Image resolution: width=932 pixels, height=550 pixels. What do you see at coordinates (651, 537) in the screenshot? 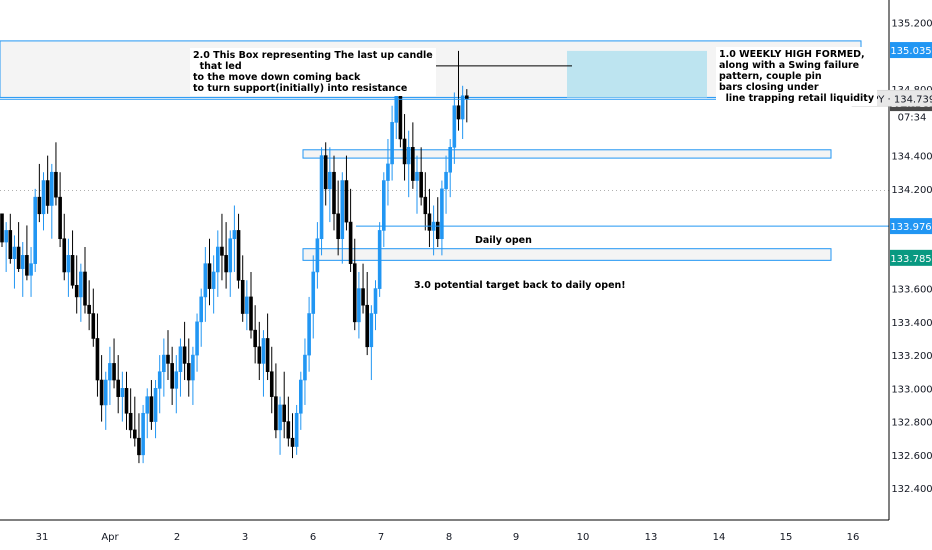
I see `x-tick-label: 13` at bounding box center [651, 537].